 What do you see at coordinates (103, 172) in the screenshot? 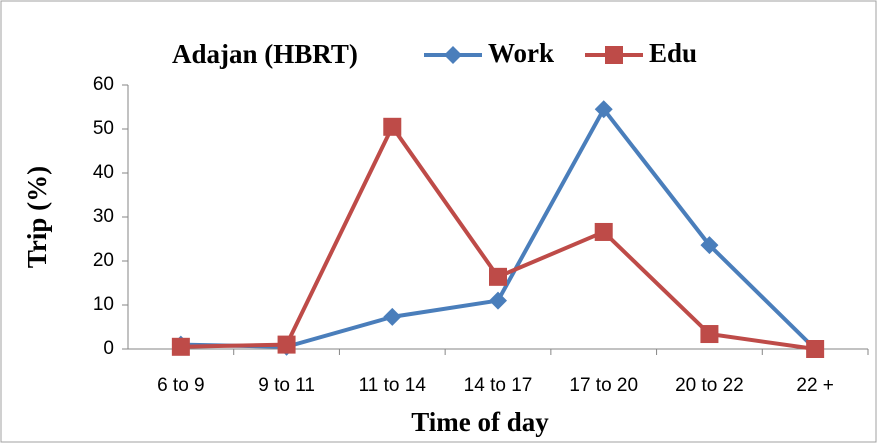
I see `y-tick-label: 40` at bounding box center [103, 172].